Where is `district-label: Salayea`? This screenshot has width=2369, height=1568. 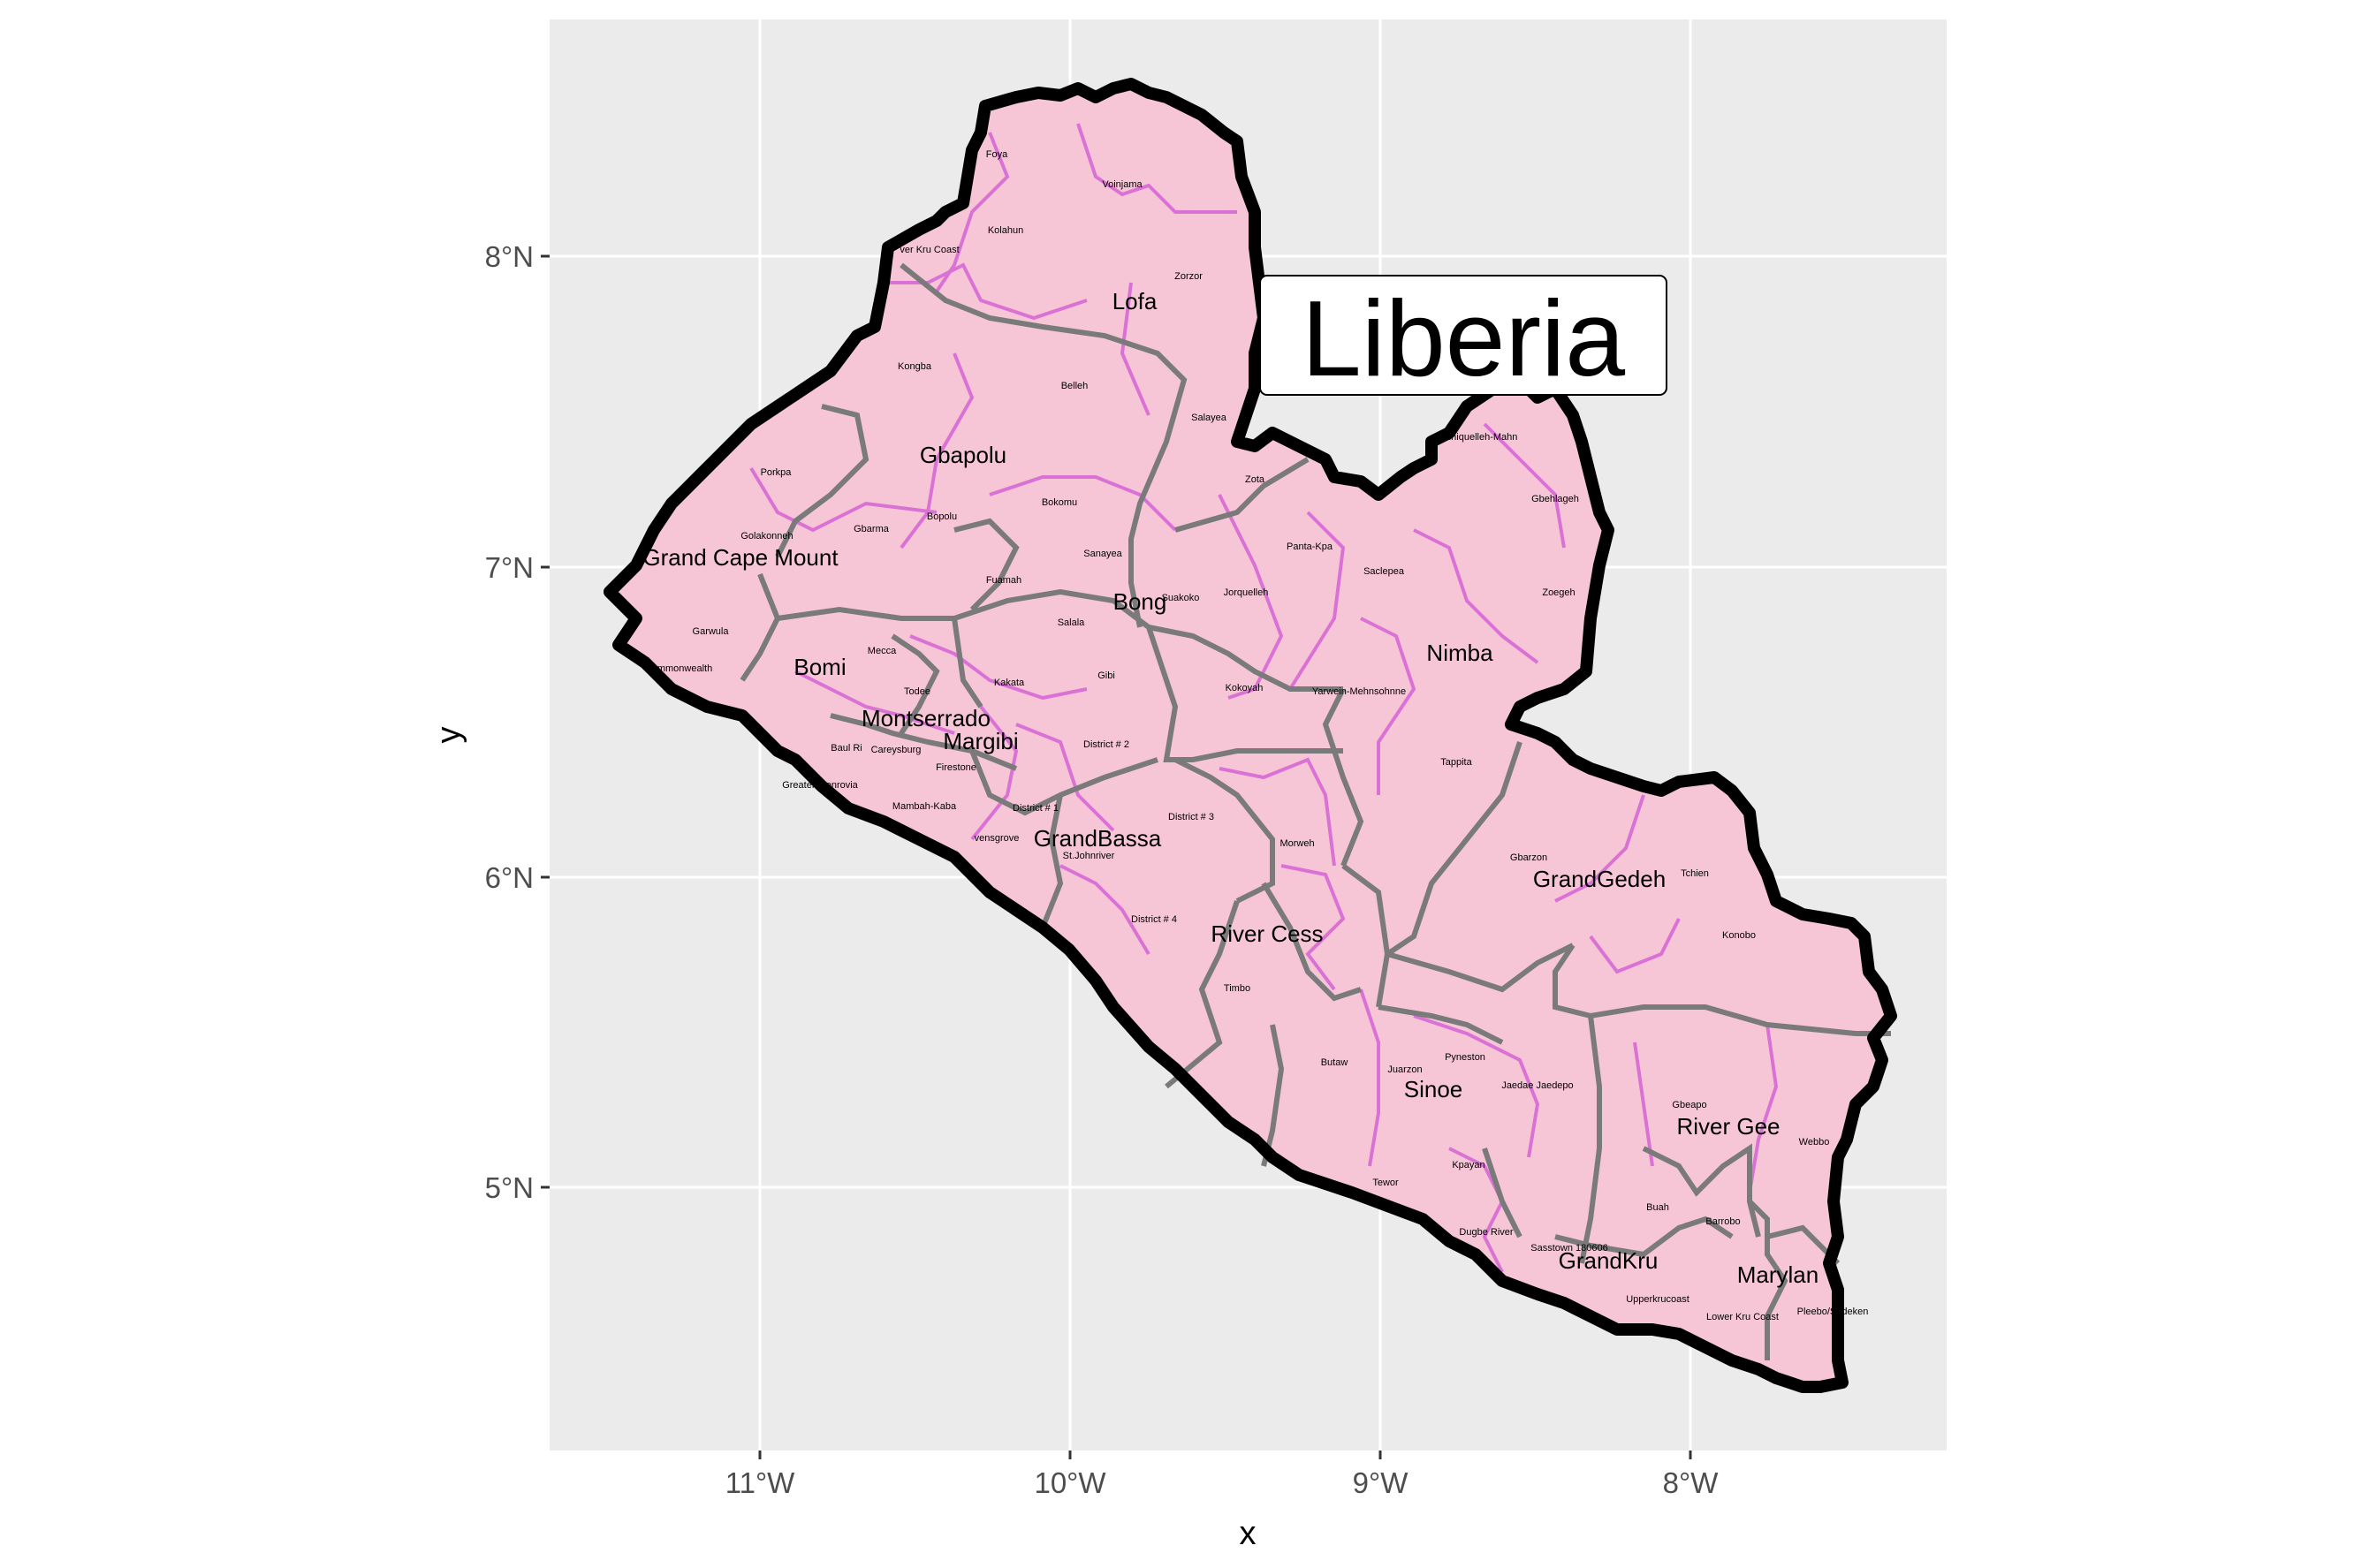 district-label: Salayea is located at coordinates (1209, 418).